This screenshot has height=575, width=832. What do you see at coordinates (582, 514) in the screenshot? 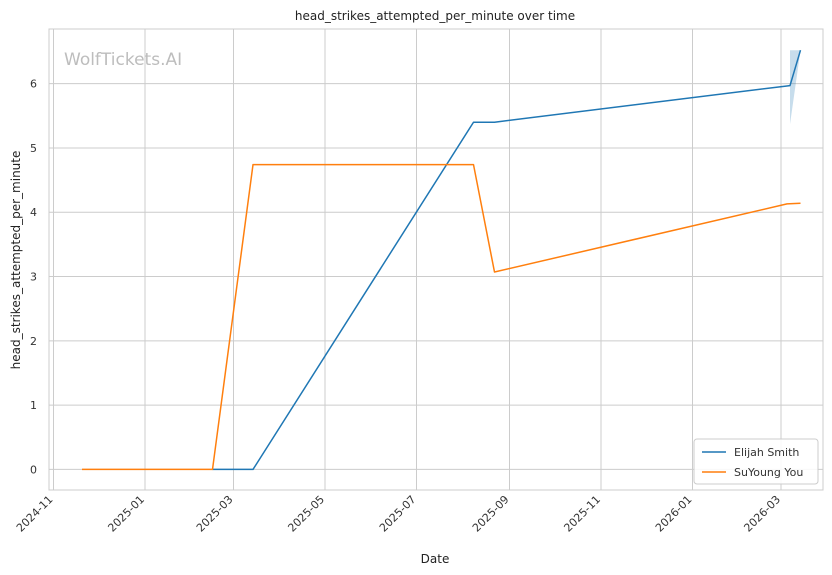
I see `x-tick-label: 2025-11` at bounding box center [582, 514].